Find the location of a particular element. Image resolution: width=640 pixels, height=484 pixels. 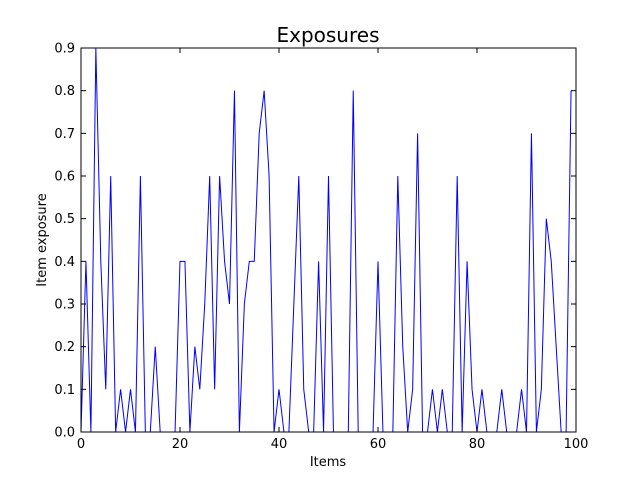

x-tick-label: 40 is located at coordinates (279, 444).